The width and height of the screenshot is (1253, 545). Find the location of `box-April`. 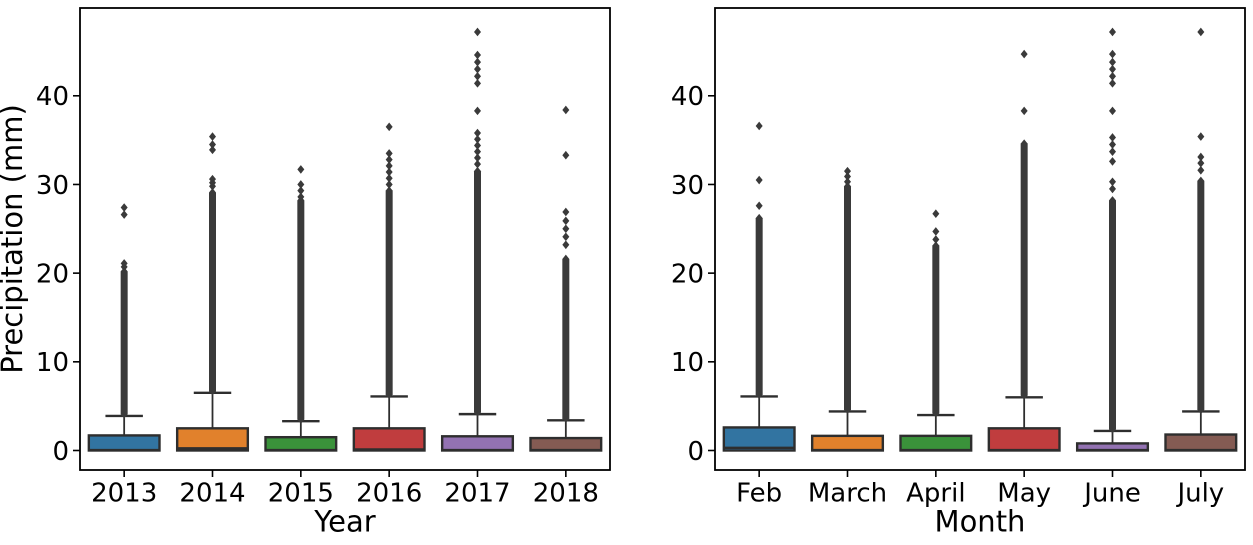

box-April is located at coordinates (936, 330).